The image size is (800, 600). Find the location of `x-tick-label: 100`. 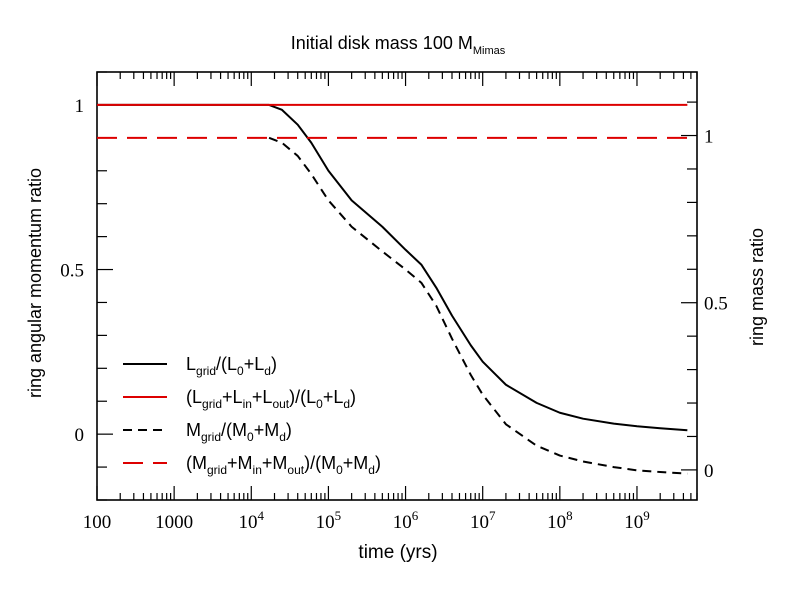

x-tick-label: 100 is located at coordinates (97, 522).